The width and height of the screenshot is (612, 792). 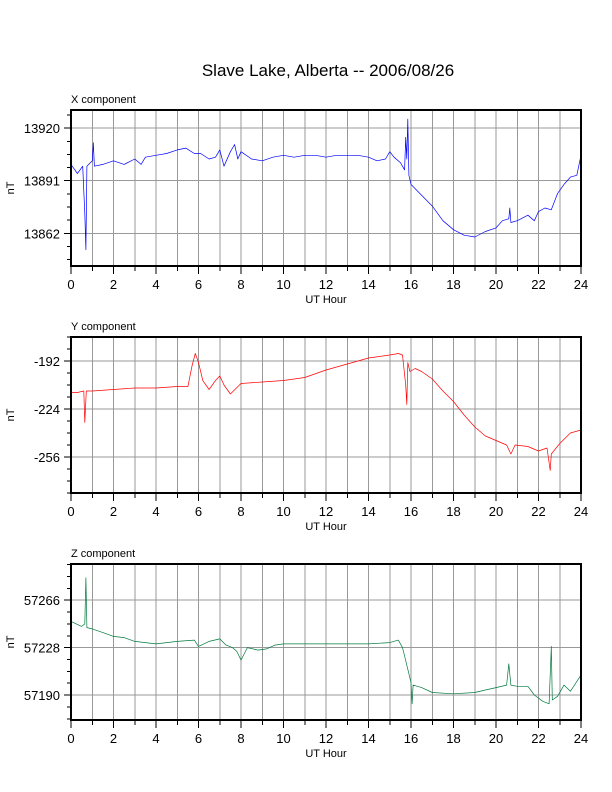 I want to click on y-tick-label: 13862, so click(x=42, y=233).